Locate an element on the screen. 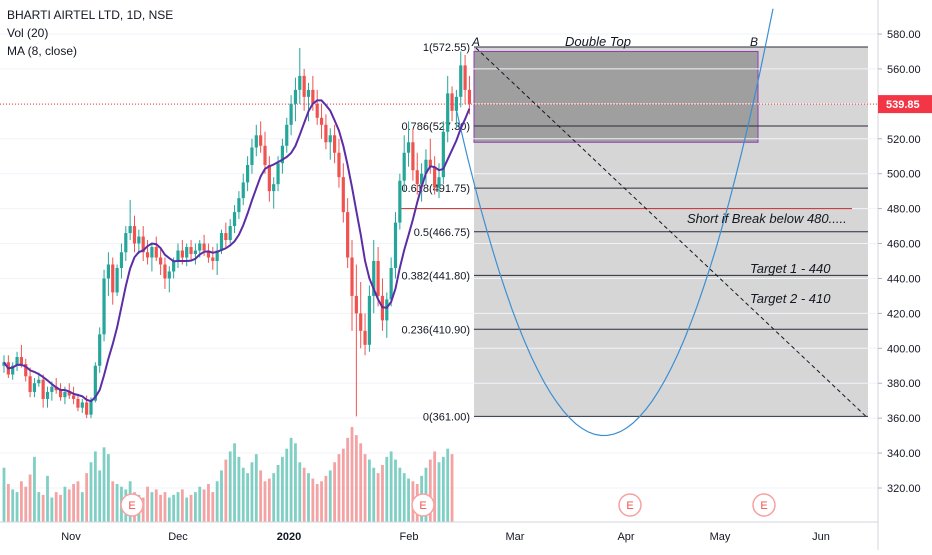 This screenshot has height=555, width=932. symbol-title: BHARTI AIRTEL LTD, 1D, NSE is located at coordinates (90, 15).